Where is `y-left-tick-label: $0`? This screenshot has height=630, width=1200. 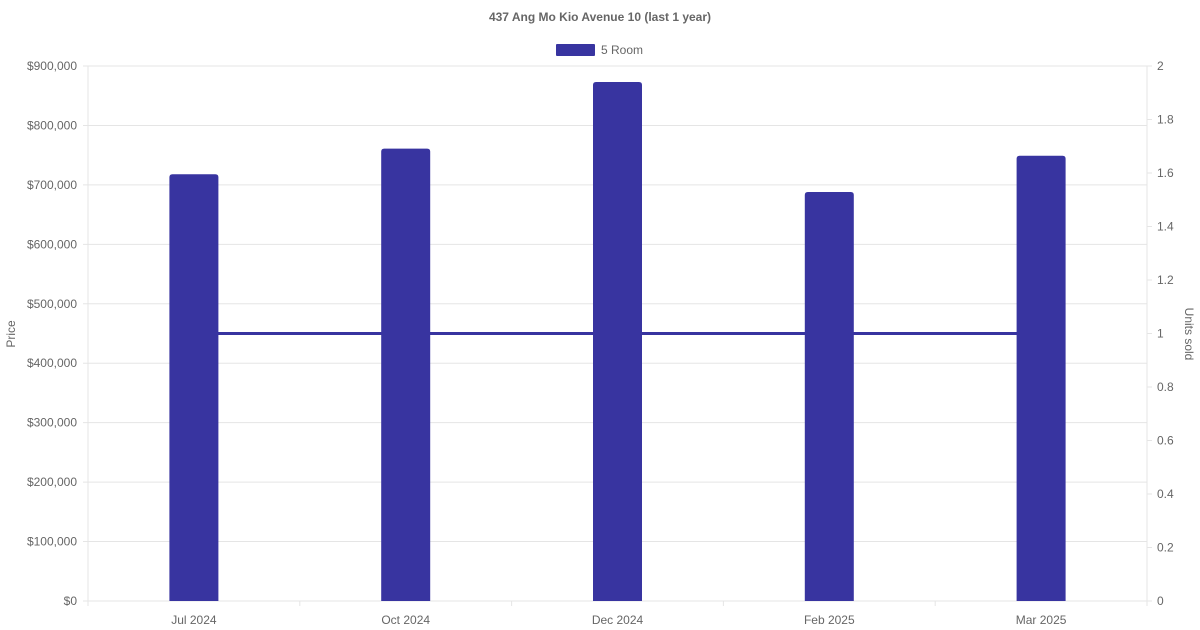
y-left-tick-label: $0 is located at coordinates (71, 601).